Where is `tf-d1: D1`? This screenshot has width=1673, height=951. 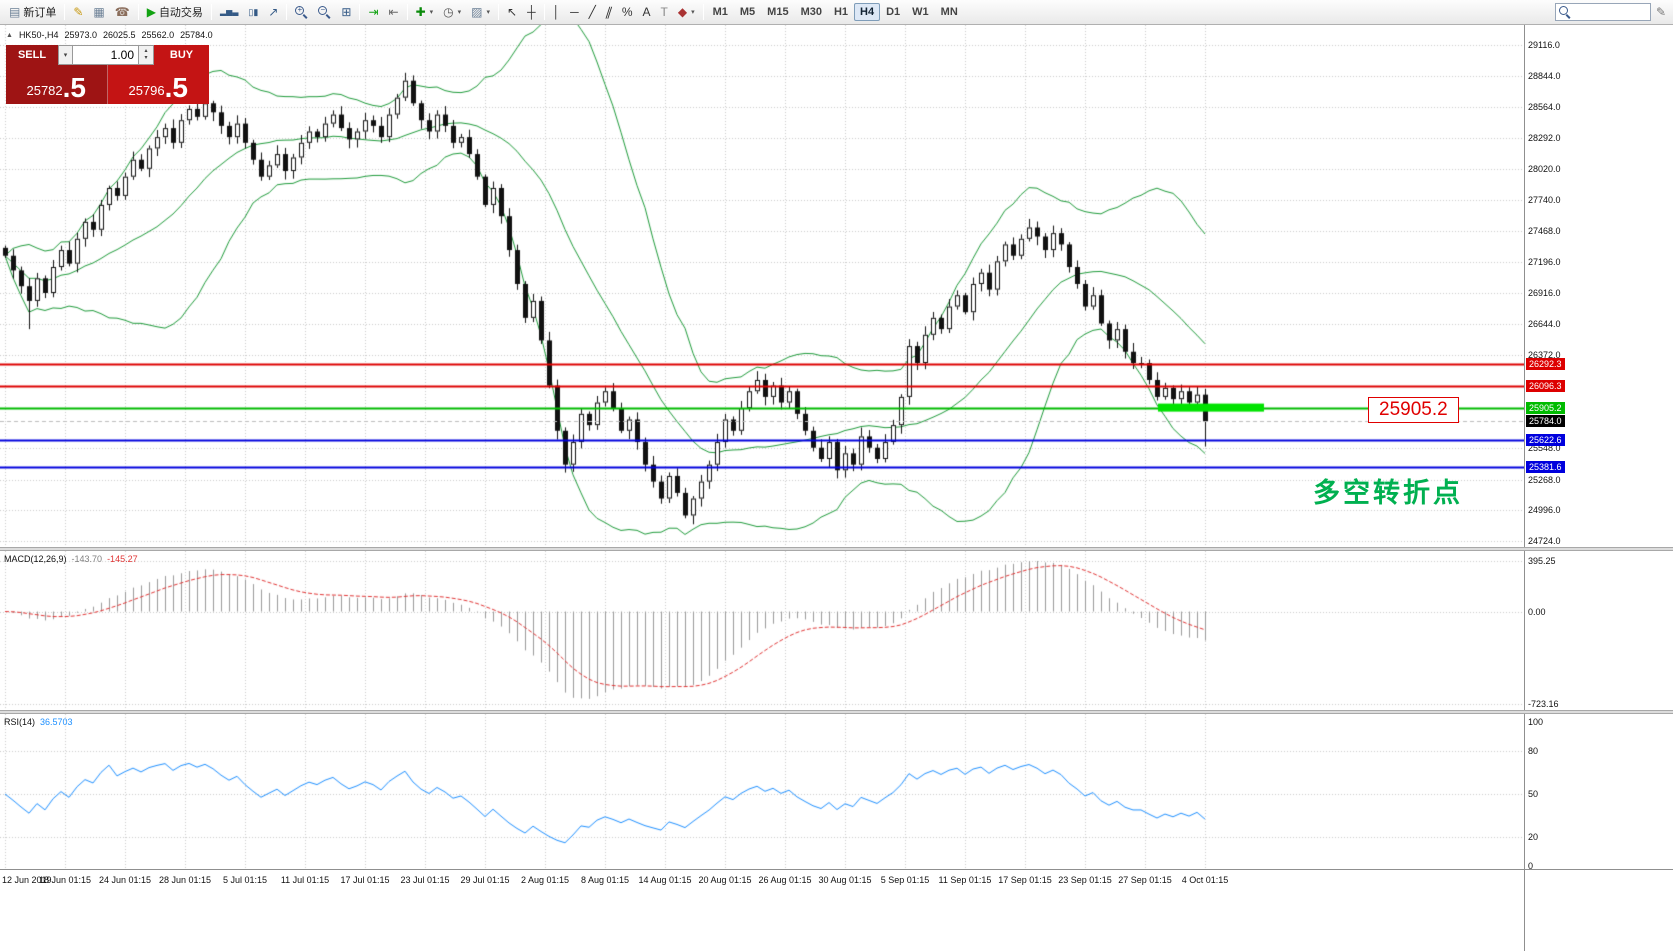
tf-d1: D1 is located at coordinates (893, 12).